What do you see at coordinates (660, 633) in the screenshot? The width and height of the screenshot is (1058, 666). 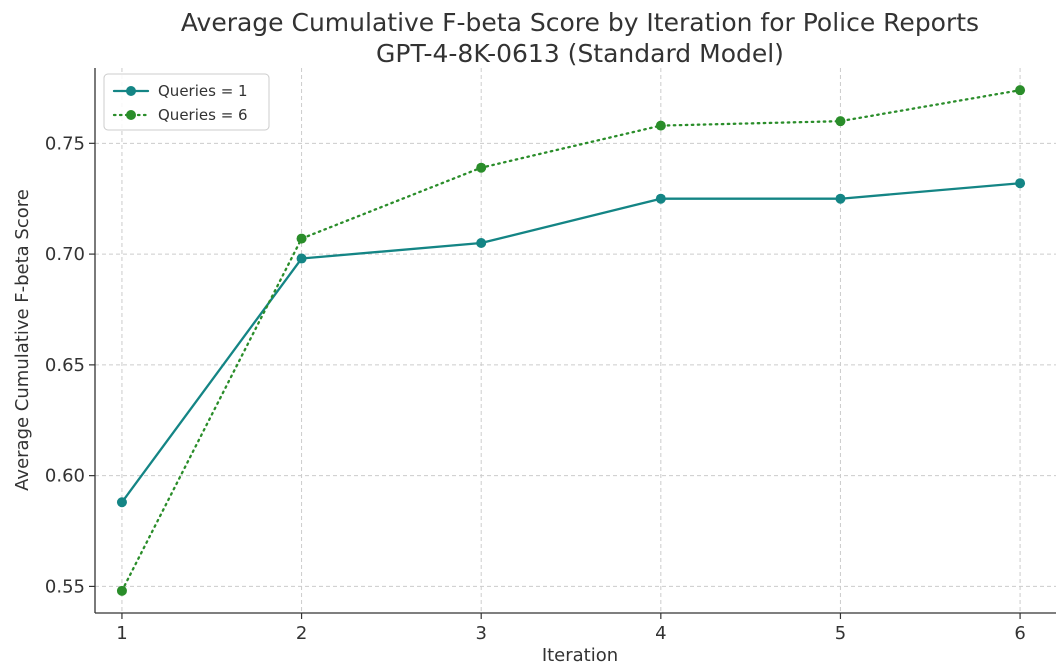 I see `x-tick-label: 4` at bounding box center [660, 633].